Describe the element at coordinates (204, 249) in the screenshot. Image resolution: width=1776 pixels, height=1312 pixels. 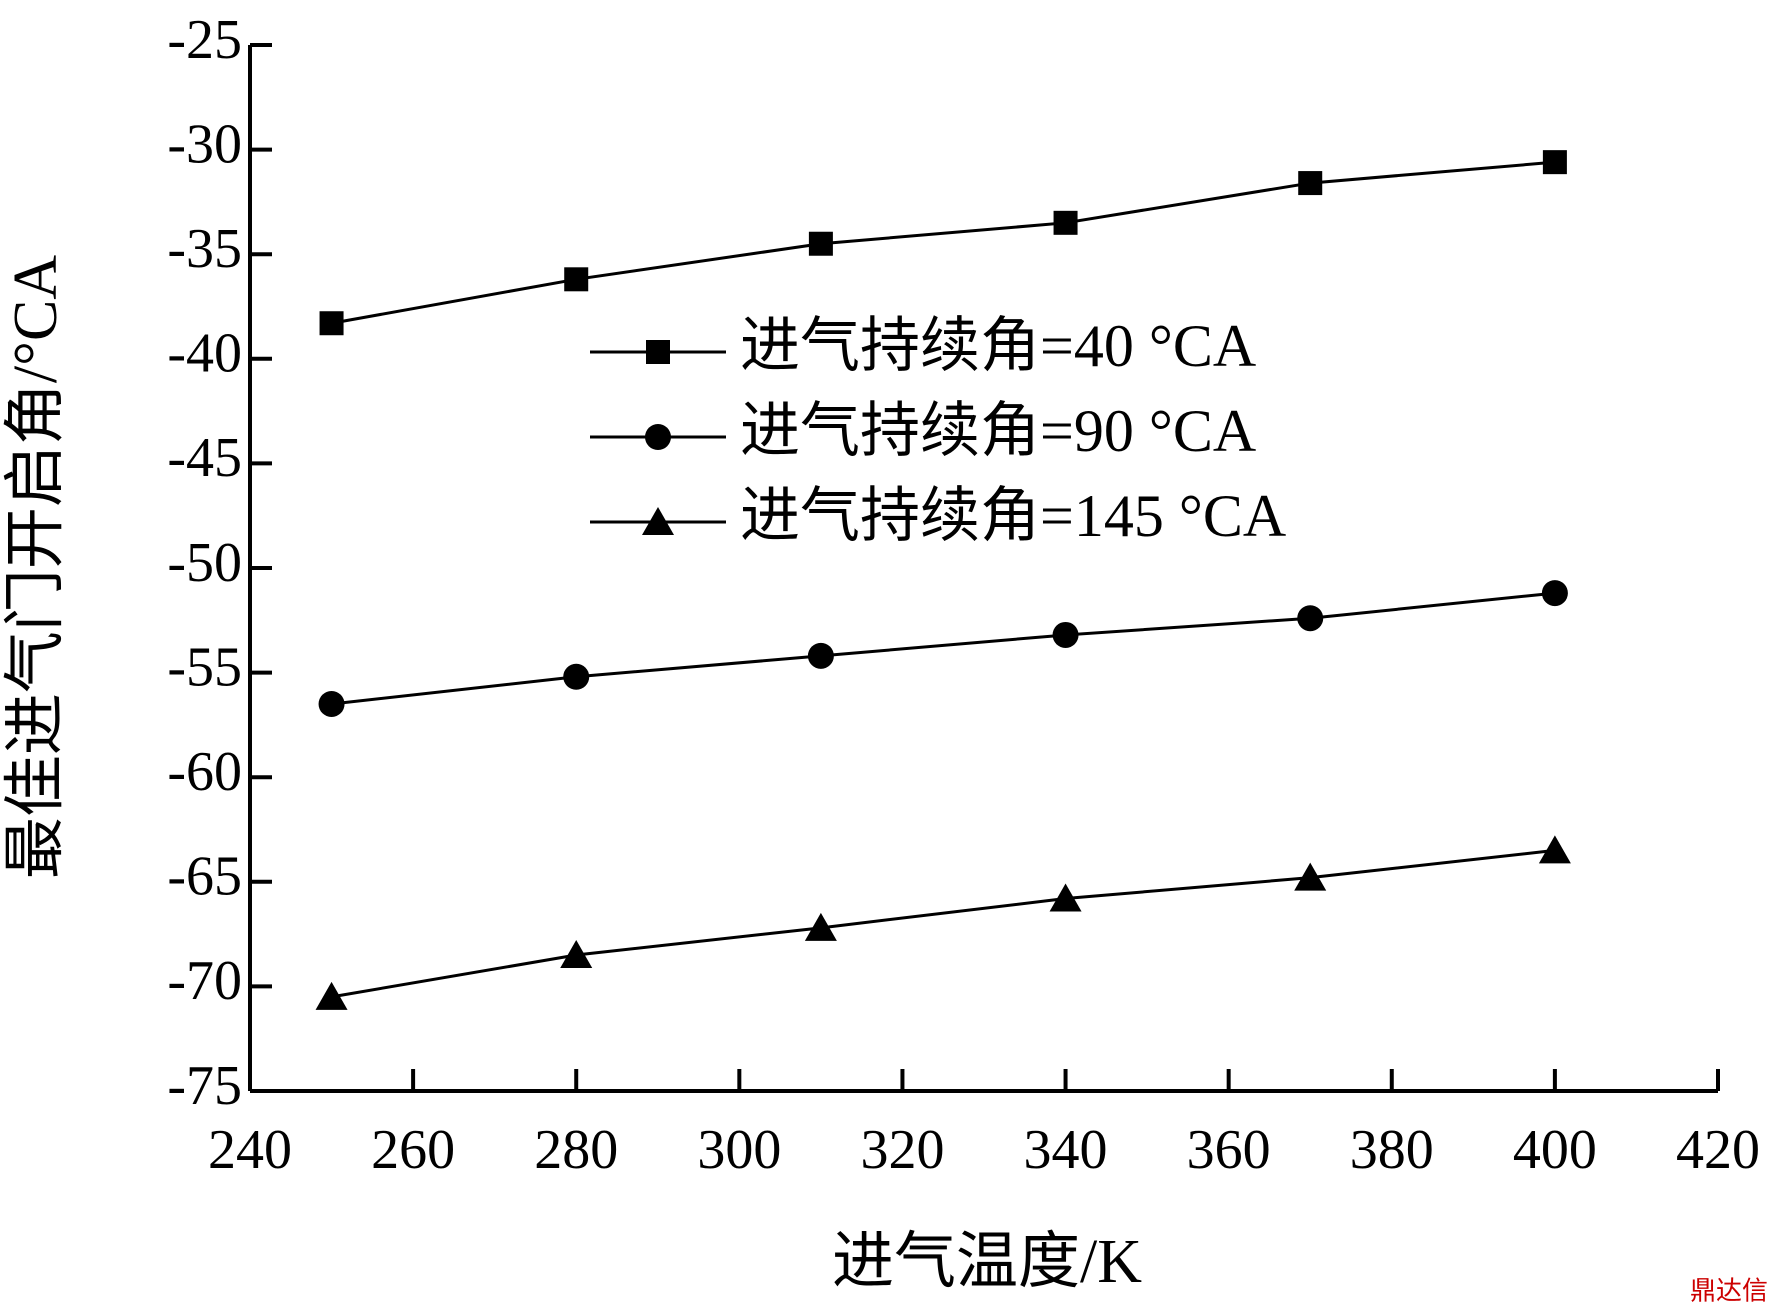
I see `y-tick-label: -35` at that location.